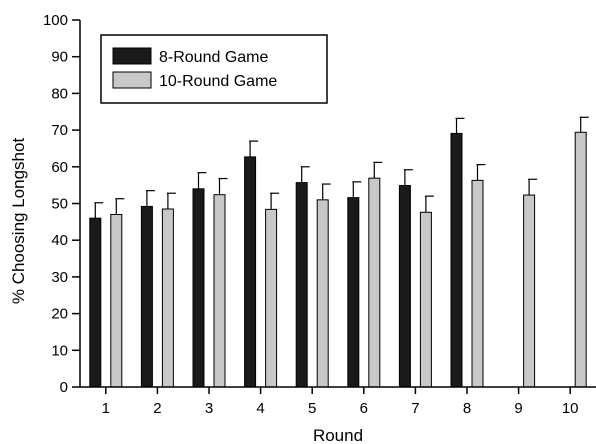 Image resolution: width=596 pixels, height=444 pixels. What do you see at coordinates (467, 408) in the screenshot?
I see `x-tick-label: 8` at bounding box center [467, 408].